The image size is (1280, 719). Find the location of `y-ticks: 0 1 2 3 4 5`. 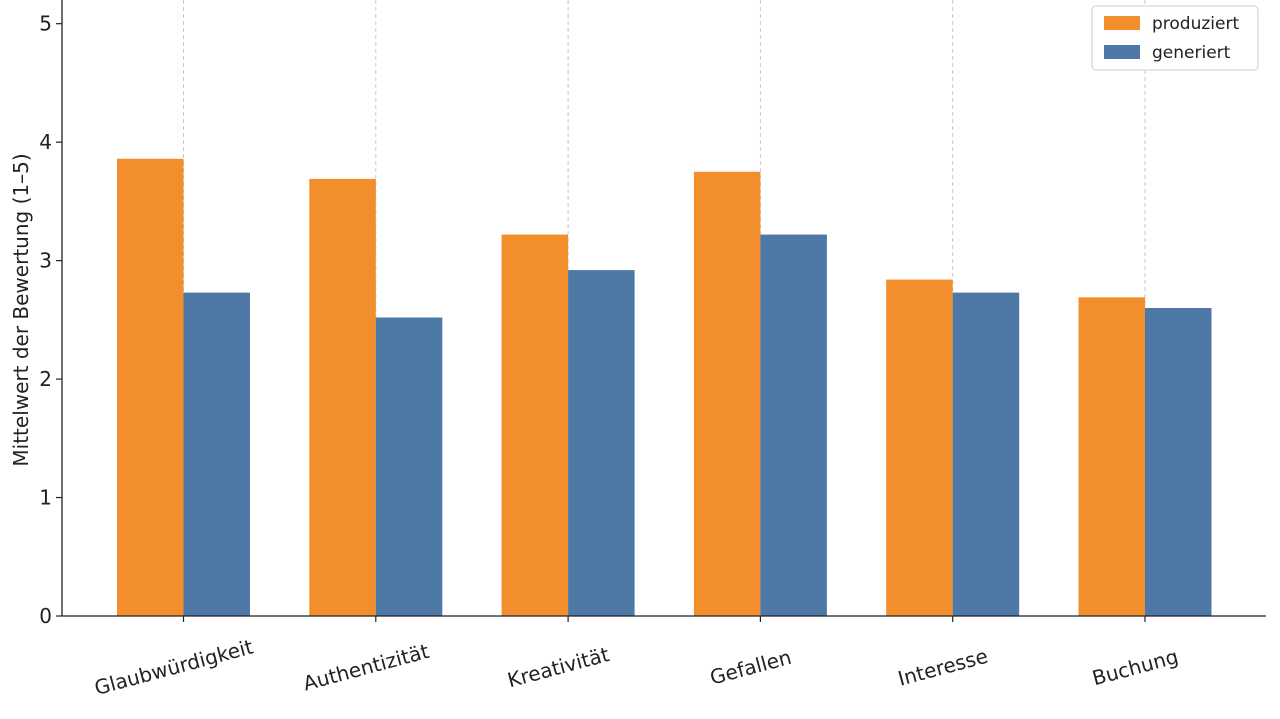

y-ticks: 0 1 2 3 4 5 is located at coordinates (50, 320).